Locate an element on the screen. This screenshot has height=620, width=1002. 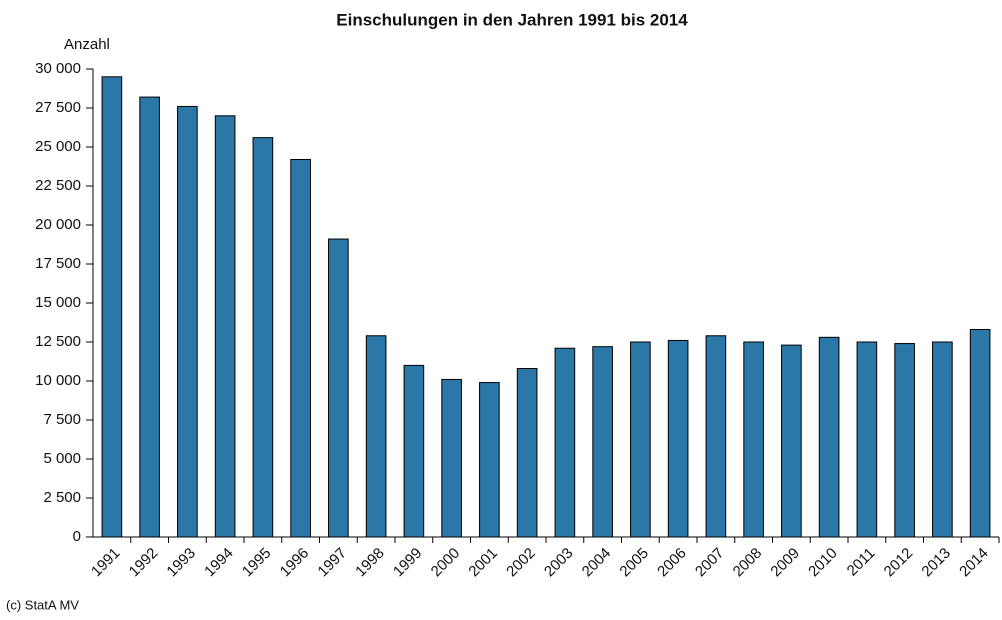
x-tick-label: 2002 is located at coordinates (521, 563).